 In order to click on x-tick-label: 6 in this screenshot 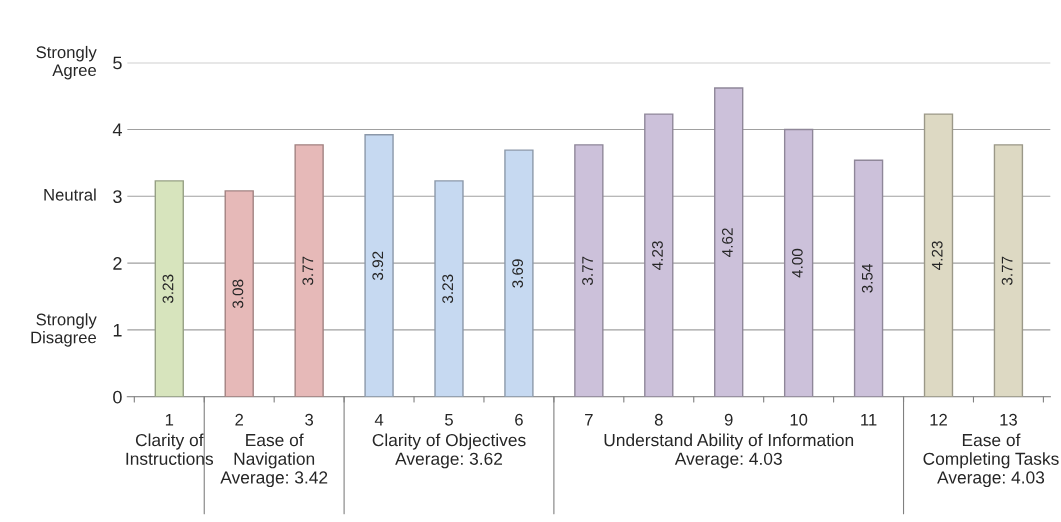, I will do `click(519, 419)`.